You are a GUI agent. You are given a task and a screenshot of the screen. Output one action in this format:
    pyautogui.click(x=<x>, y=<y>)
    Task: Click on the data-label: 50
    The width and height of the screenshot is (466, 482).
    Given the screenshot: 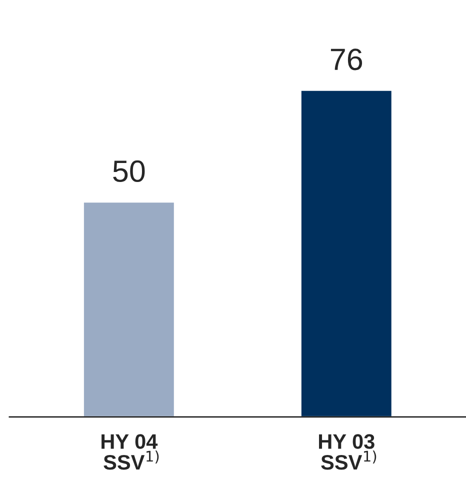 What is the action you would take?
    pyautogui.click(x=129, y=171)
    